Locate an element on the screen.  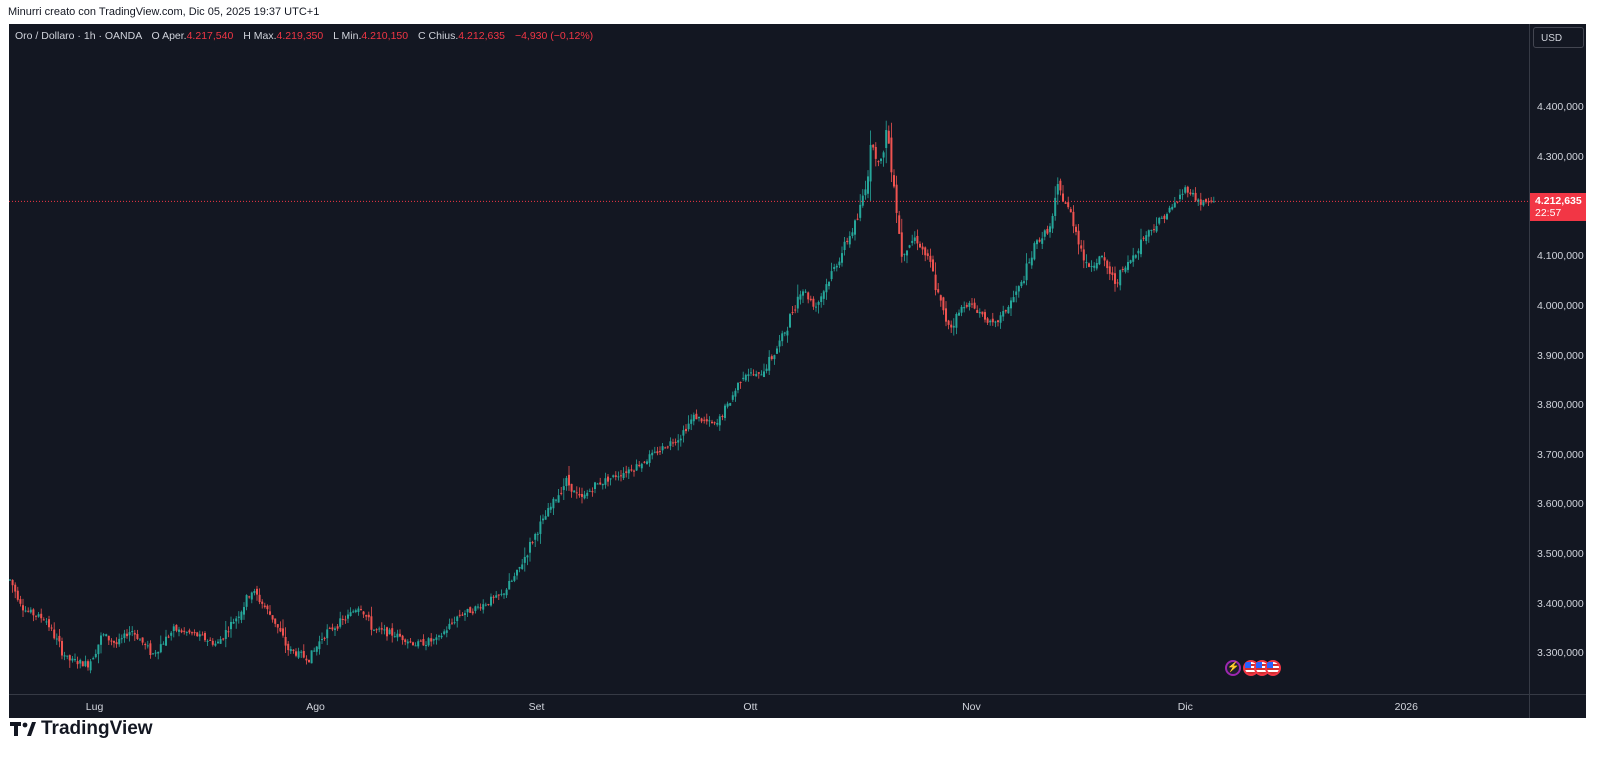
open-value: 4.217,540 is located at coordinates (210, 36).